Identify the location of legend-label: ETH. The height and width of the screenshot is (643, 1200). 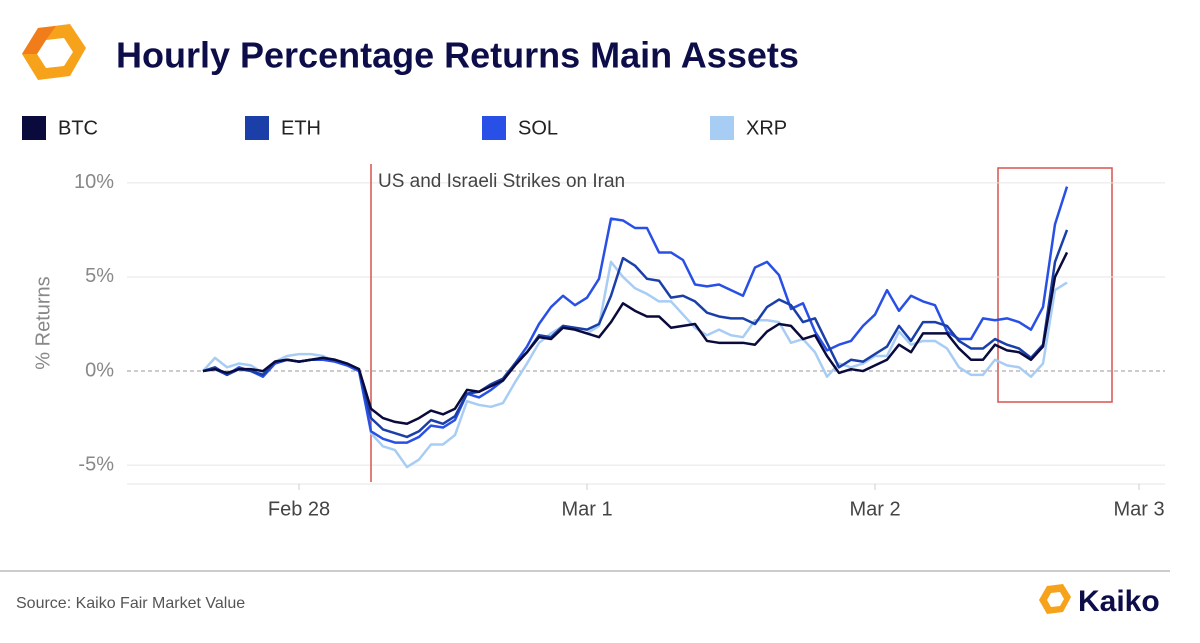
(301, 128).